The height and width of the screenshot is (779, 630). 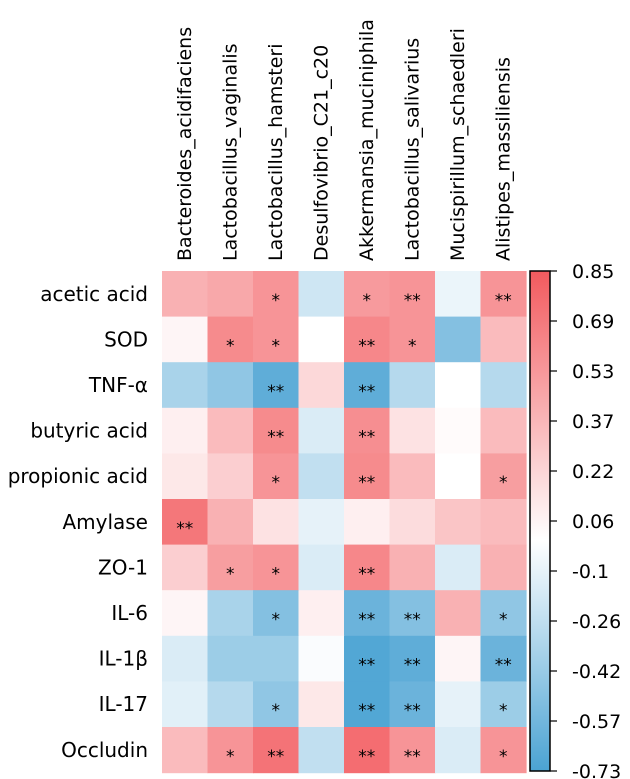 What do you see at coordinates (593, 322) in the screenshot?
I see `colorbar-tick-label: 0.69` at bounding box center [593, 322].